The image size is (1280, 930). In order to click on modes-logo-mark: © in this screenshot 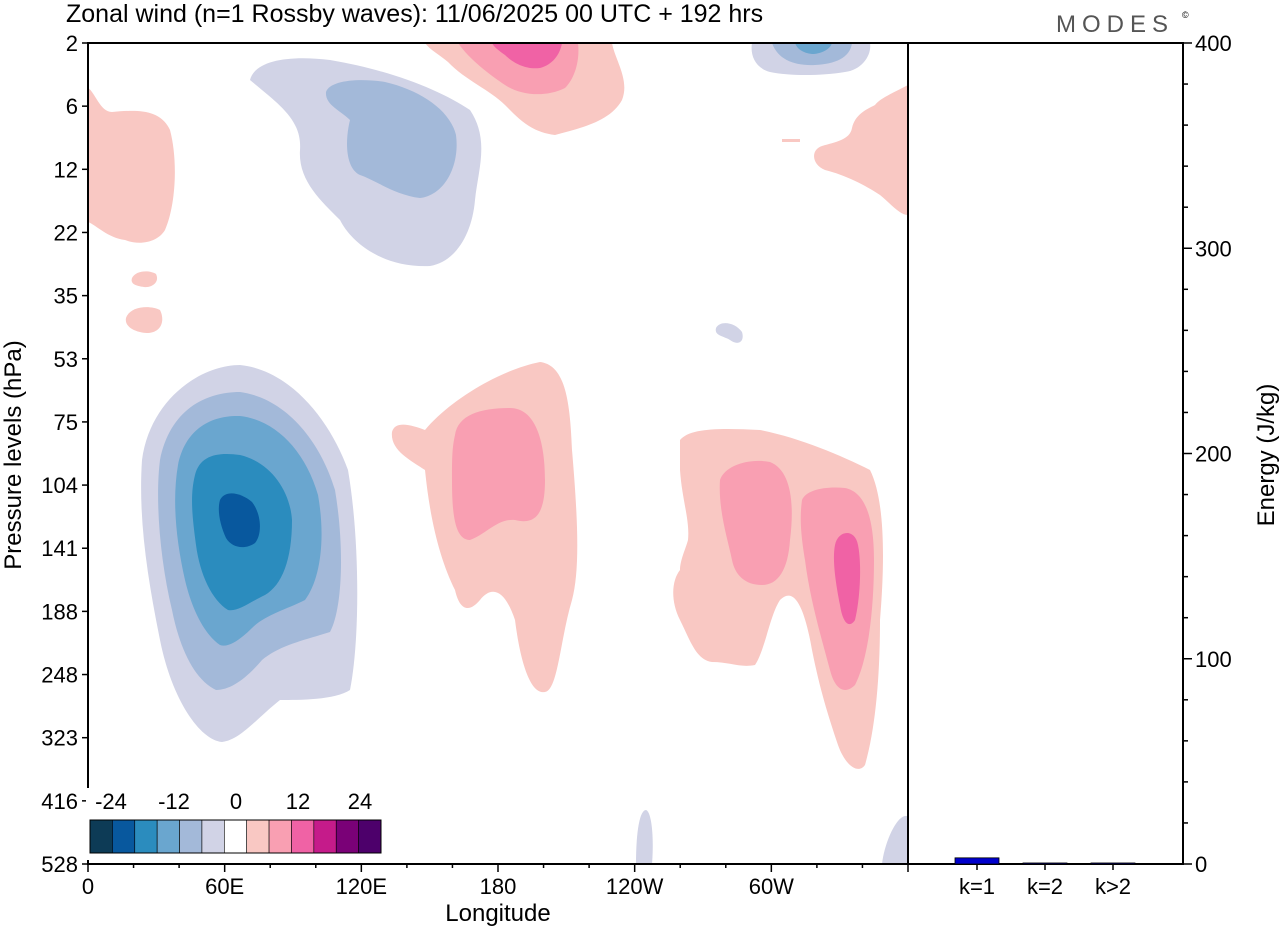, I will do `click(1185, 15)`.